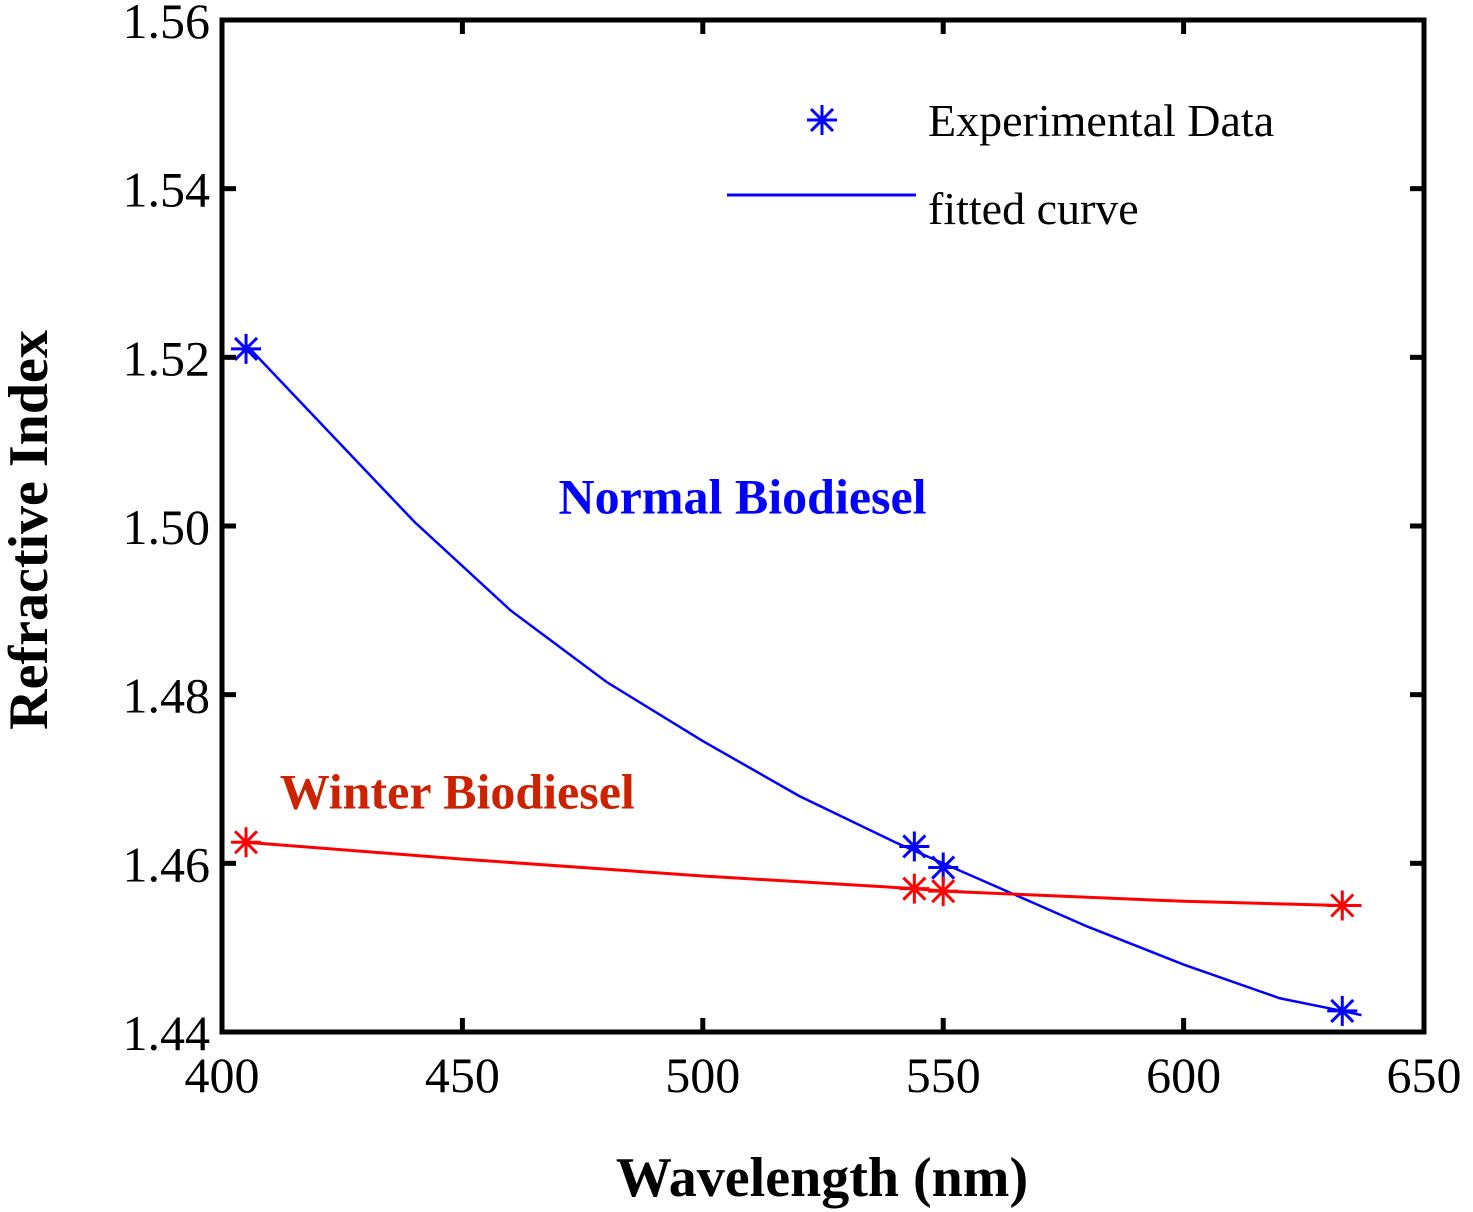  What do you see at coordinates (167, 1033) in the screenshot?
I see `y-tick-label-0: 1.44` at bounding box center [167, 1033].